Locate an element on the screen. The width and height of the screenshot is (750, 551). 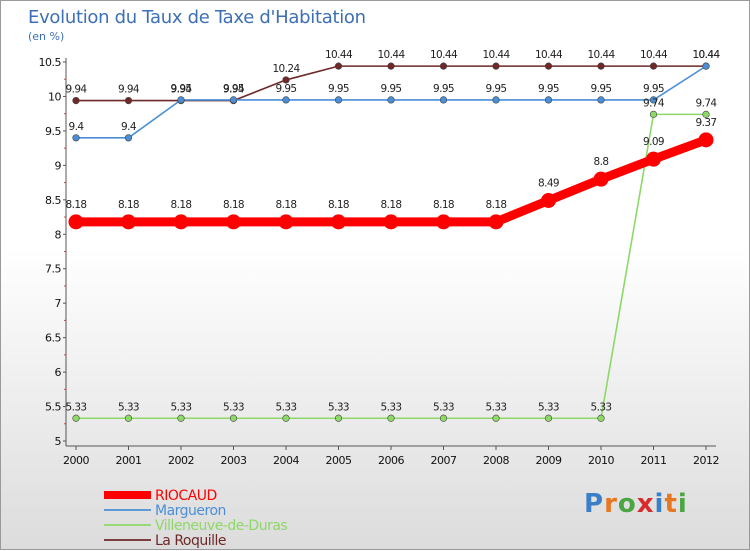
x-tick-label: 2007 is located at coordinates (444, 460).